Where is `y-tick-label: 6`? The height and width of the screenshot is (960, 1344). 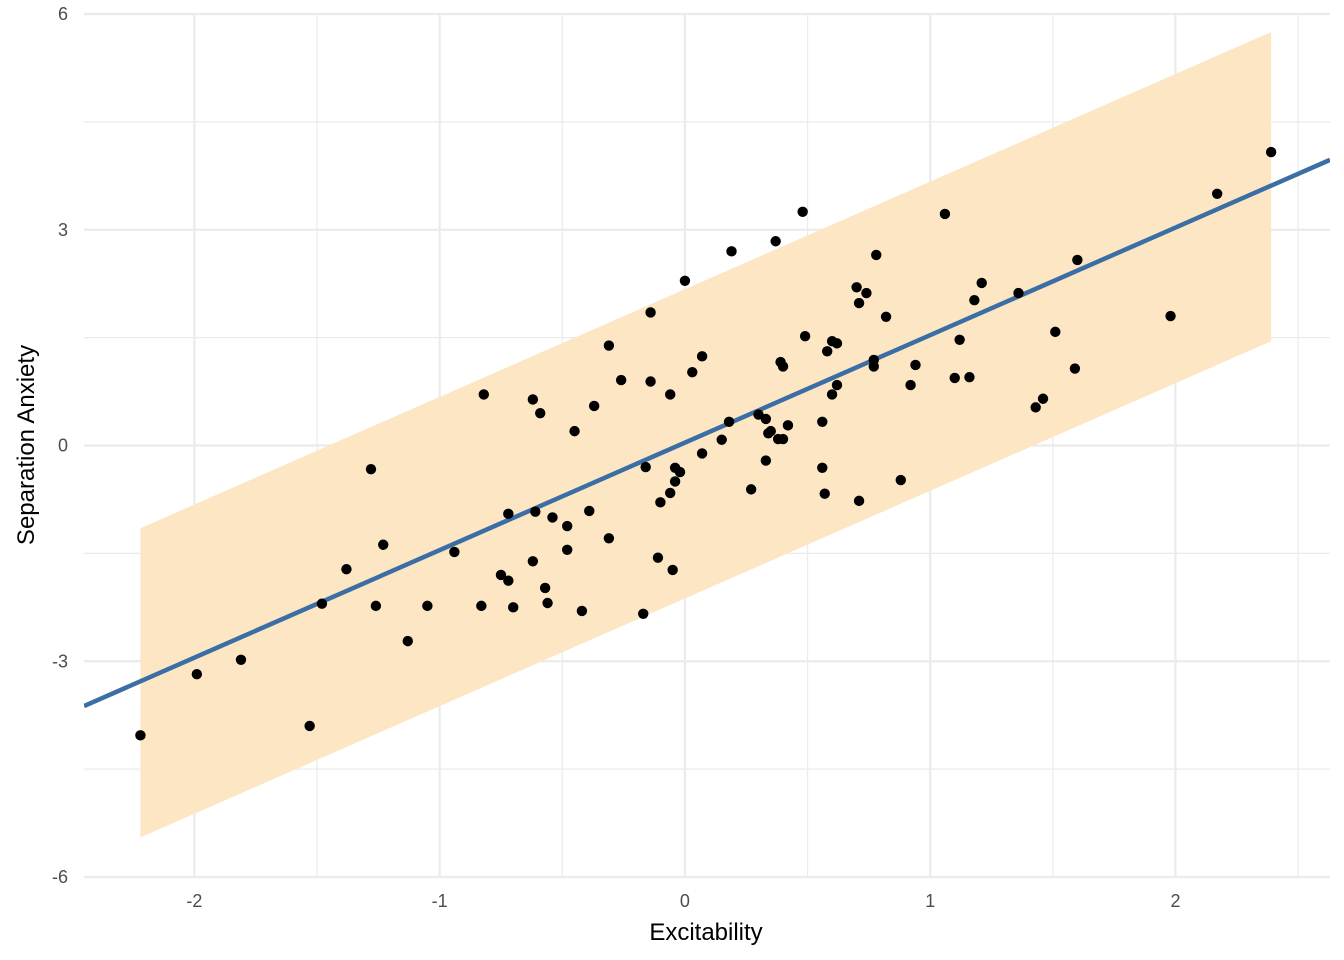
y-tick-label: 6 is located at coordinates (63, 14).